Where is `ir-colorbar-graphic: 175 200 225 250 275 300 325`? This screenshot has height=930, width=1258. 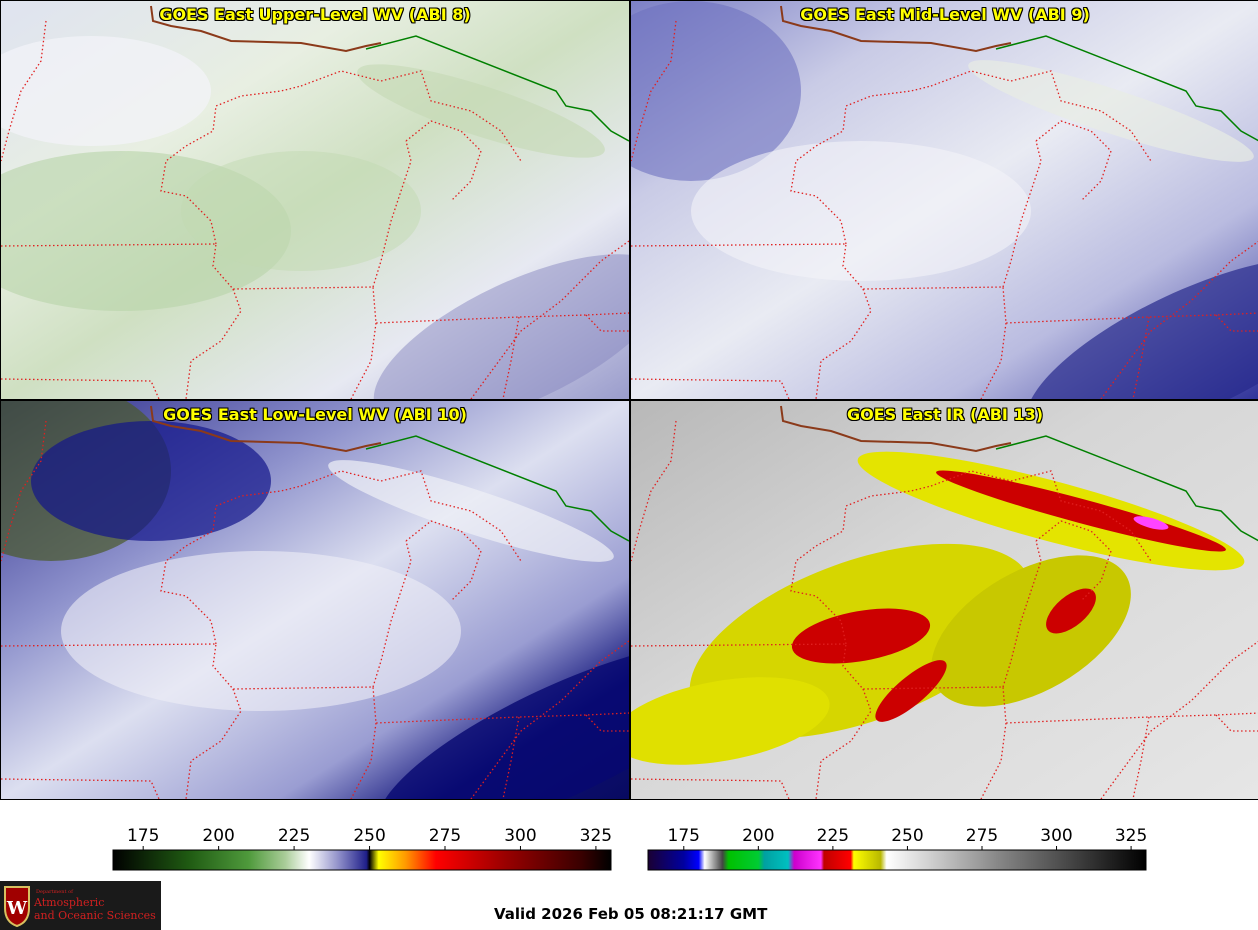 ir-colorbar-graphic: 175 200 225 250 275 300 325 is located at coordinates (897, 848).